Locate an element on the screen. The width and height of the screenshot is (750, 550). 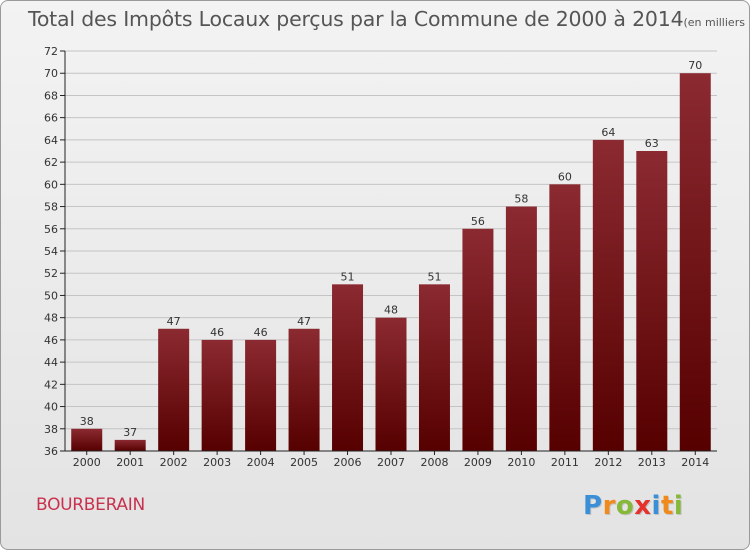
bar-value-label: 70 is located at coordinates (695, 65).